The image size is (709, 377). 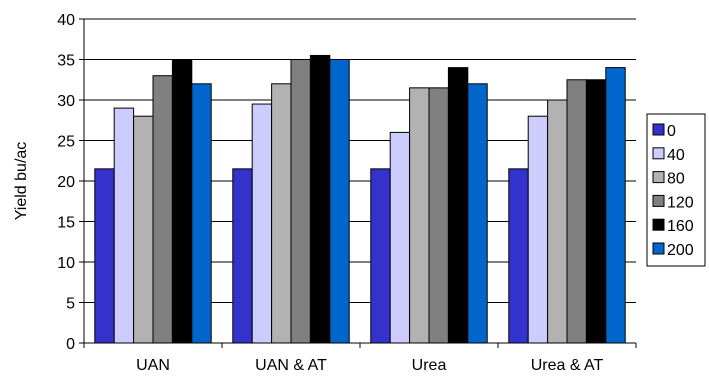 I want to click on y-tick-label: 5, so click(x=70, y=304).